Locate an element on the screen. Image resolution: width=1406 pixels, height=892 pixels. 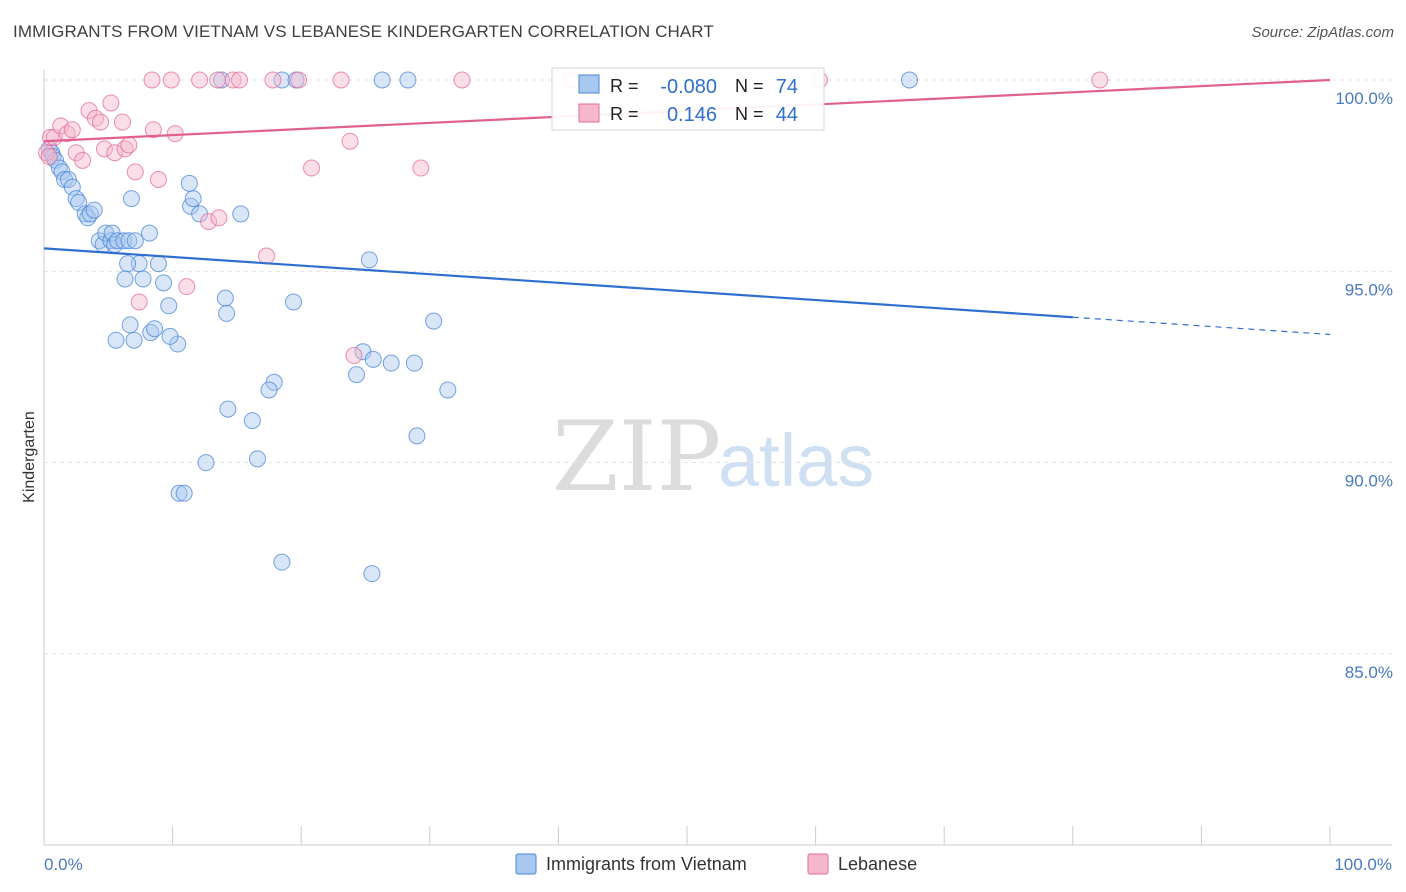
bottom-legend-swatch-lebanese is located at coordinates (818, 864).